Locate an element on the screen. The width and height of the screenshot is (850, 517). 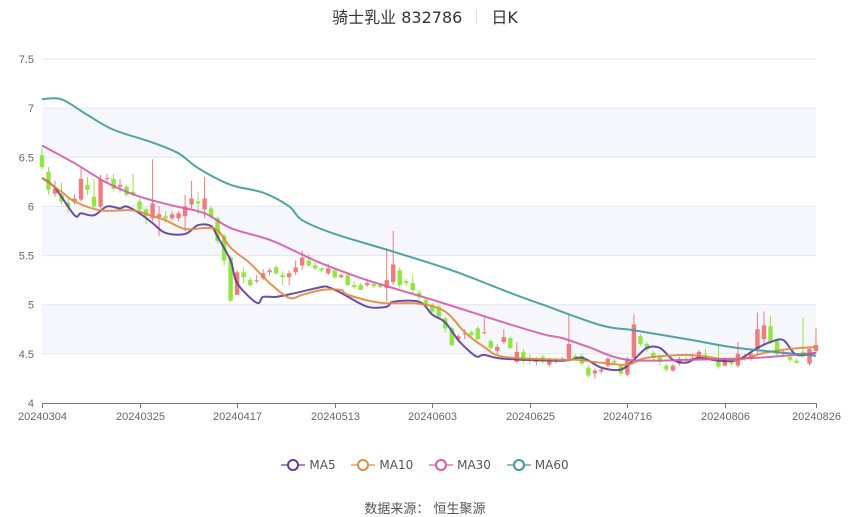
legend-item-ma5: MA5 is located at coordinates (308, 465).